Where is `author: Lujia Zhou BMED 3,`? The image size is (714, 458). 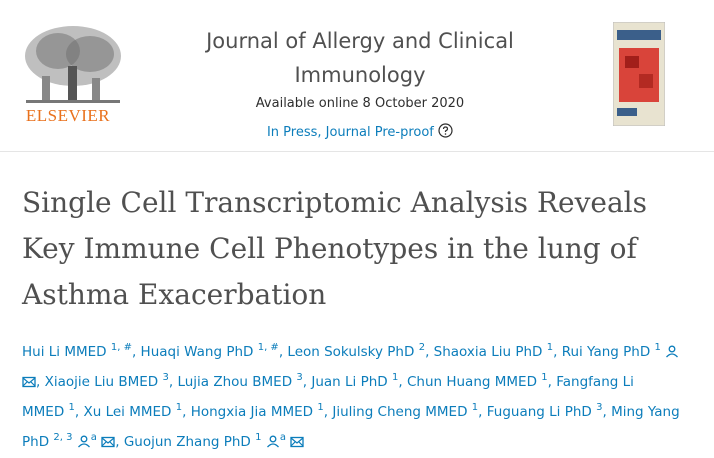
author: Lujia Zhou BMED 3, is located at coordinates (242, 381).